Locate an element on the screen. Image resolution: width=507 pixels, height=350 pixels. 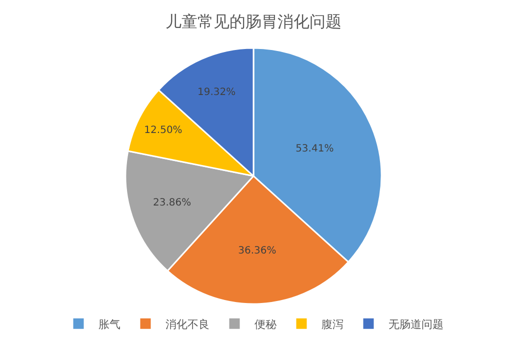
legend-label: 便秘 is located at coordinates (265, 324).